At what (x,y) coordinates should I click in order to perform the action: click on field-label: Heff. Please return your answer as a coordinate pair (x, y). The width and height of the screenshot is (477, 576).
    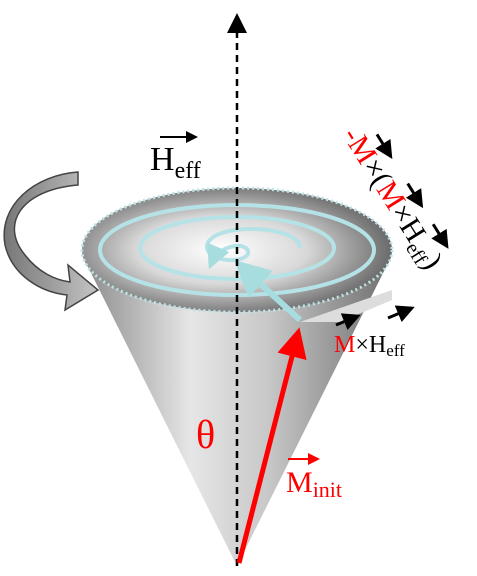
    Looking at the image, I should click on (175, 162).